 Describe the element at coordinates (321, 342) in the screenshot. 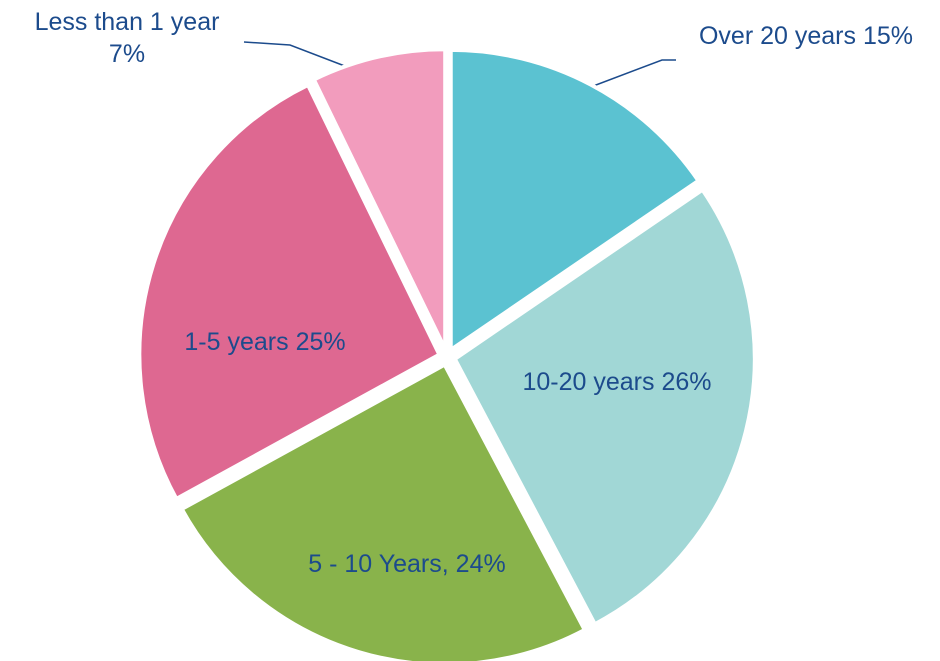

I see `value-label: 25%` at that location.